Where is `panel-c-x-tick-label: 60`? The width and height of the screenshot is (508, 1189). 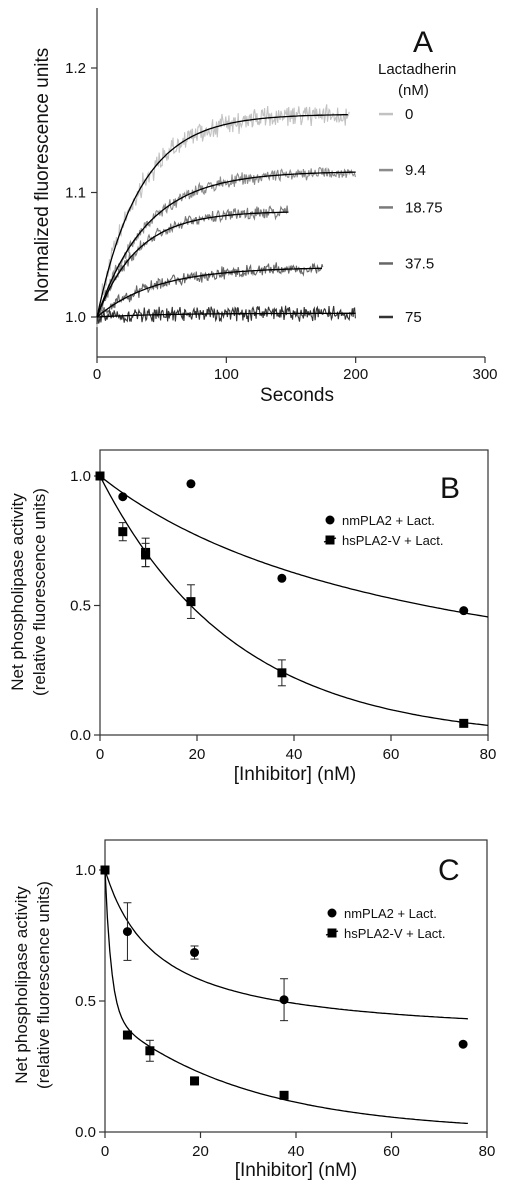
panel-c-x-tick-label: 60 is located at coordinates (391, 1151).